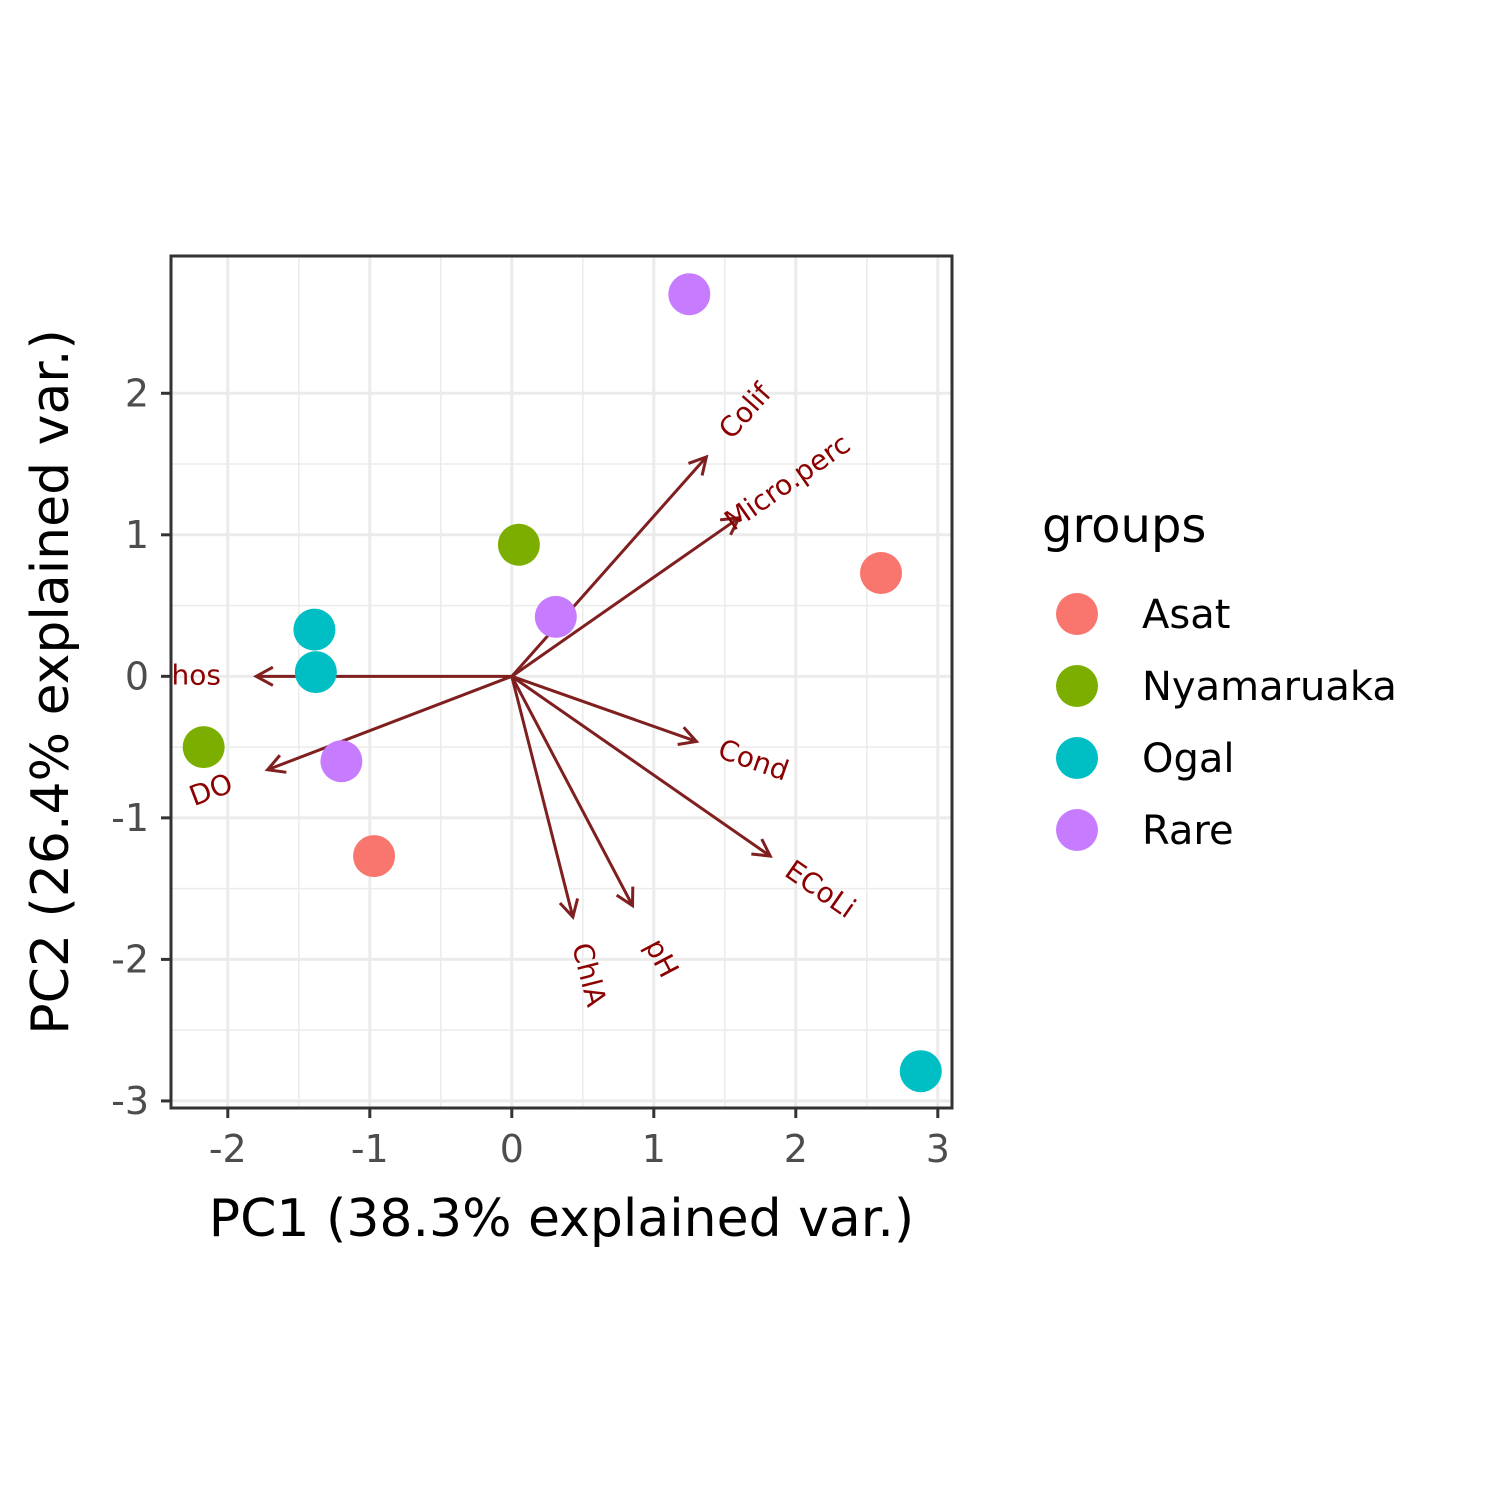 The height and width of the screenshot is (1500, 1500). Describe the element at coordinates (938, 1149) in the screenshot. I see `x-tick-label: 3` at that location.